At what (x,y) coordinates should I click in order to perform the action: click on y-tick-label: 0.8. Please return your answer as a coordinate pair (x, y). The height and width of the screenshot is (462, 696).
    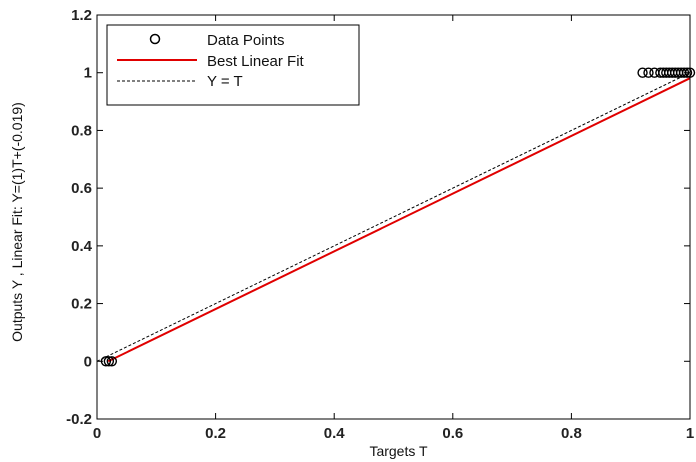
    Looking at the image, I should click on (81, 130).